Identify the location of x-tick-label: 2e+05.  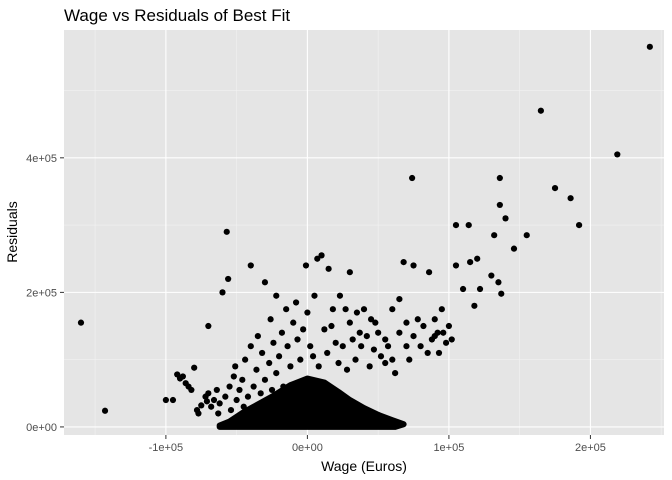
(590, 448).